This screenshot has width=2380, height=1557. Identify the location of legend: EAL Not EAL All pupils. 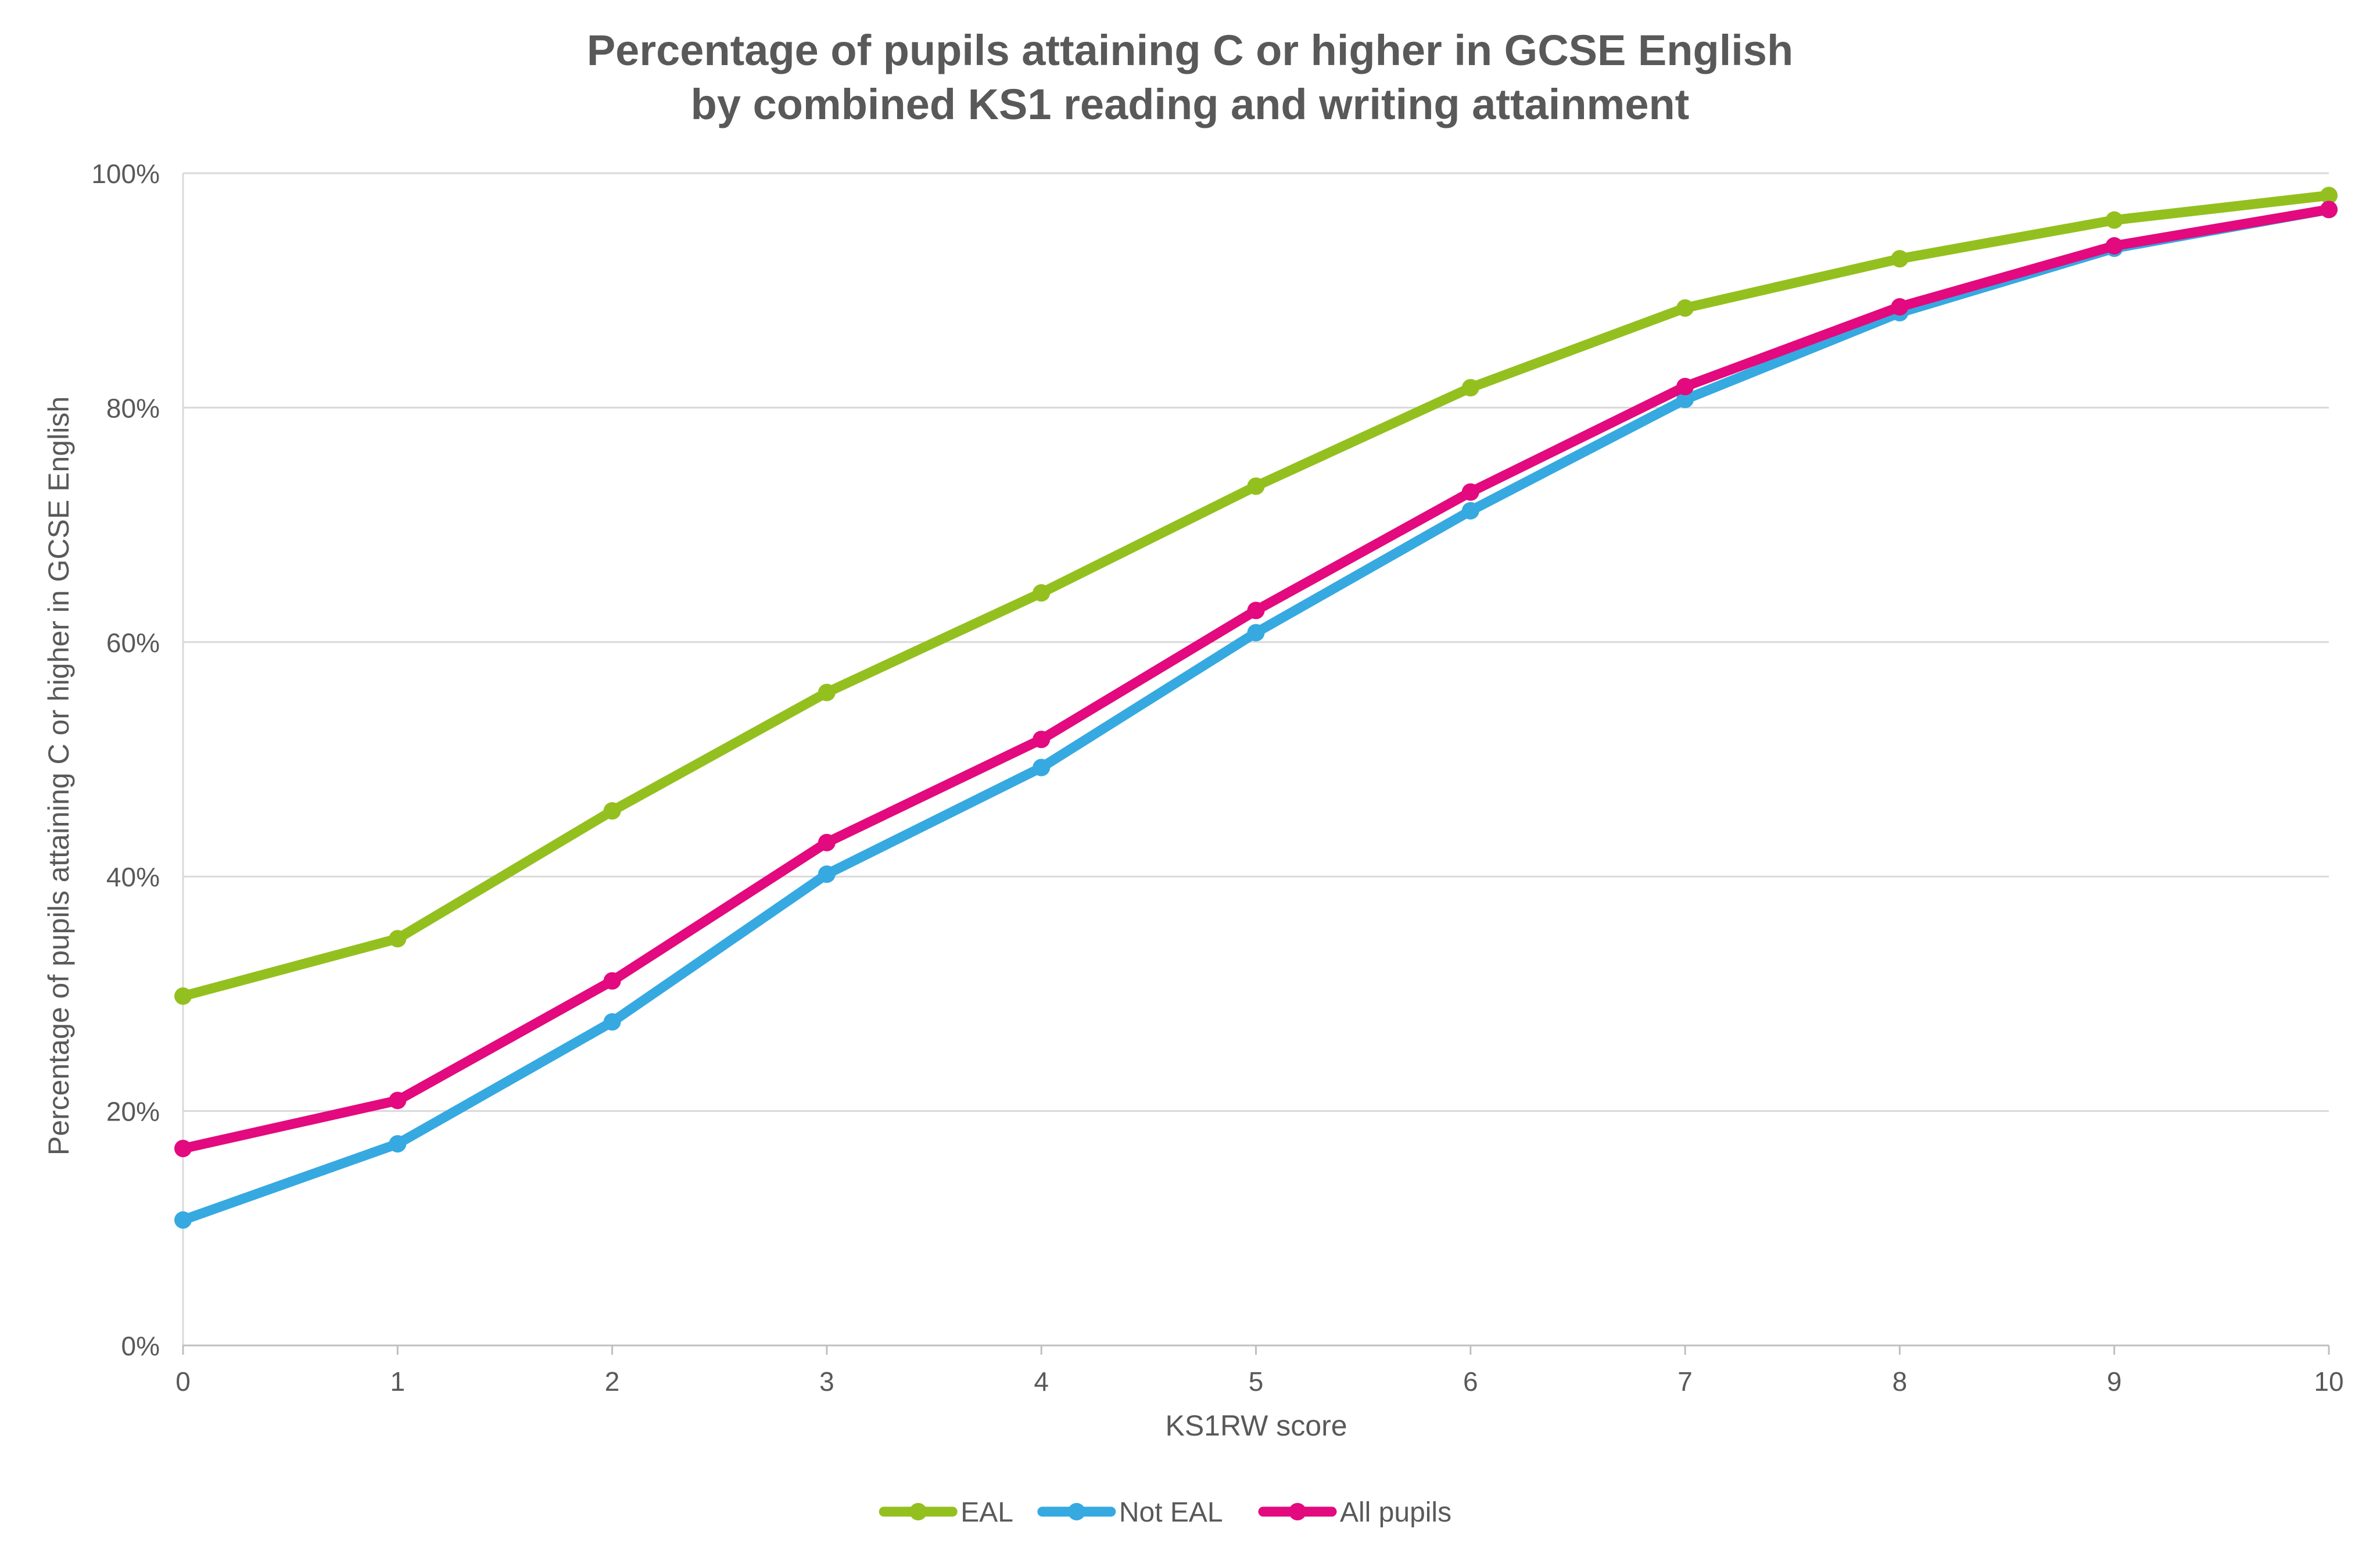
(1165, 1512).